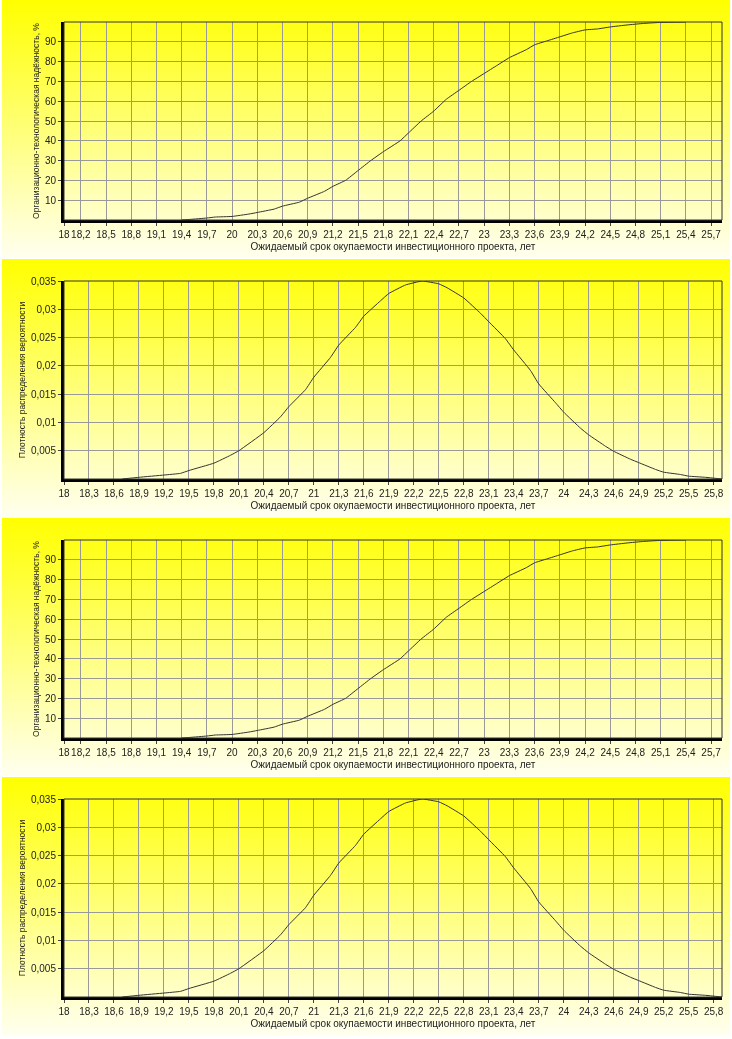  What do you see at coordinates (43, 338) in the screenshot?
I see `y-tick-label: 0,025` at bounding box center [43, 338].